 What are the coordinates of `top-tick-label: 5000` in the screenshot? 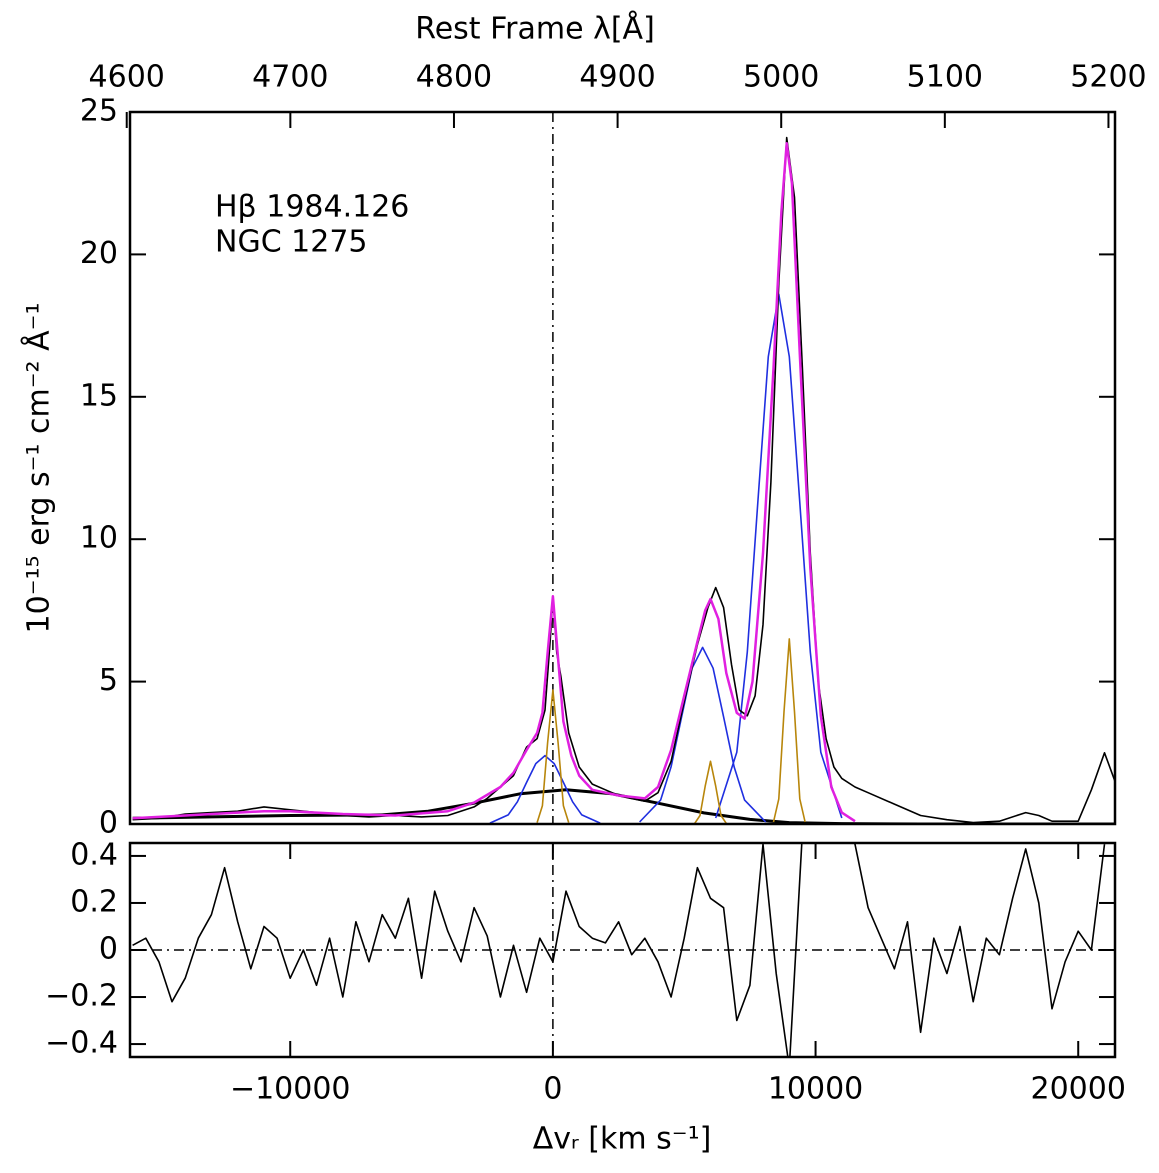 It's located at (781, 77).